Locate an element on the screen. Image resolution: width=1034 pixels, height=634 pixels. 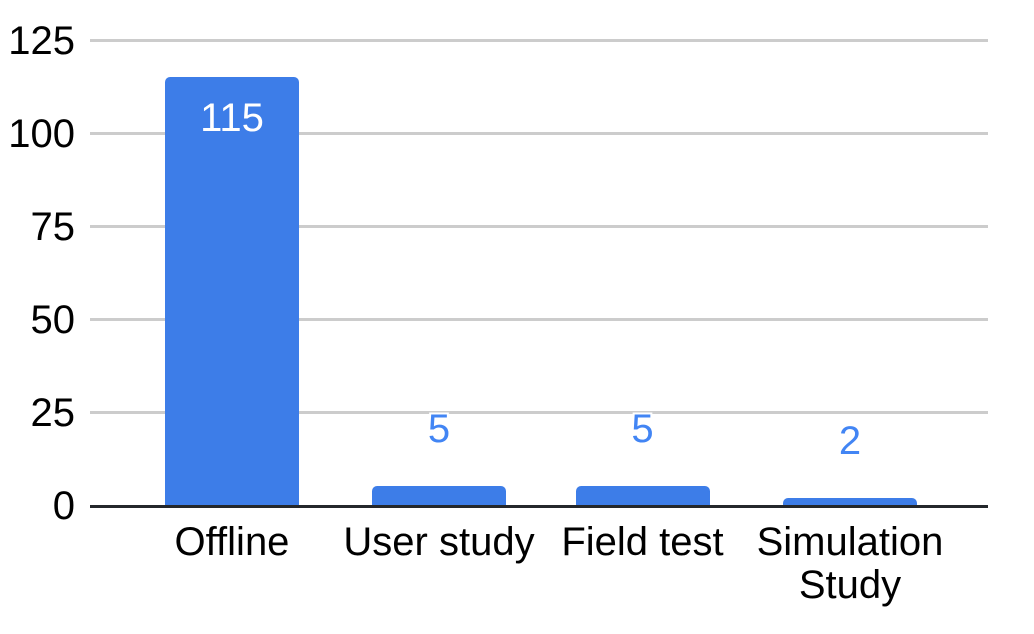
y-tick-label: 50 is located at coordinates (53, 320).